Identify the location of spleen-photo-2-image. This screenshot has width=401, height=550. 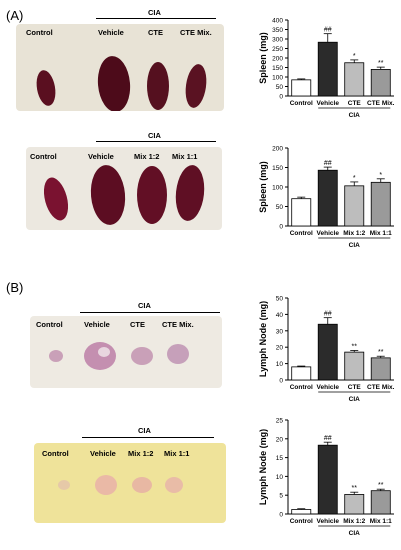
(124, 188).